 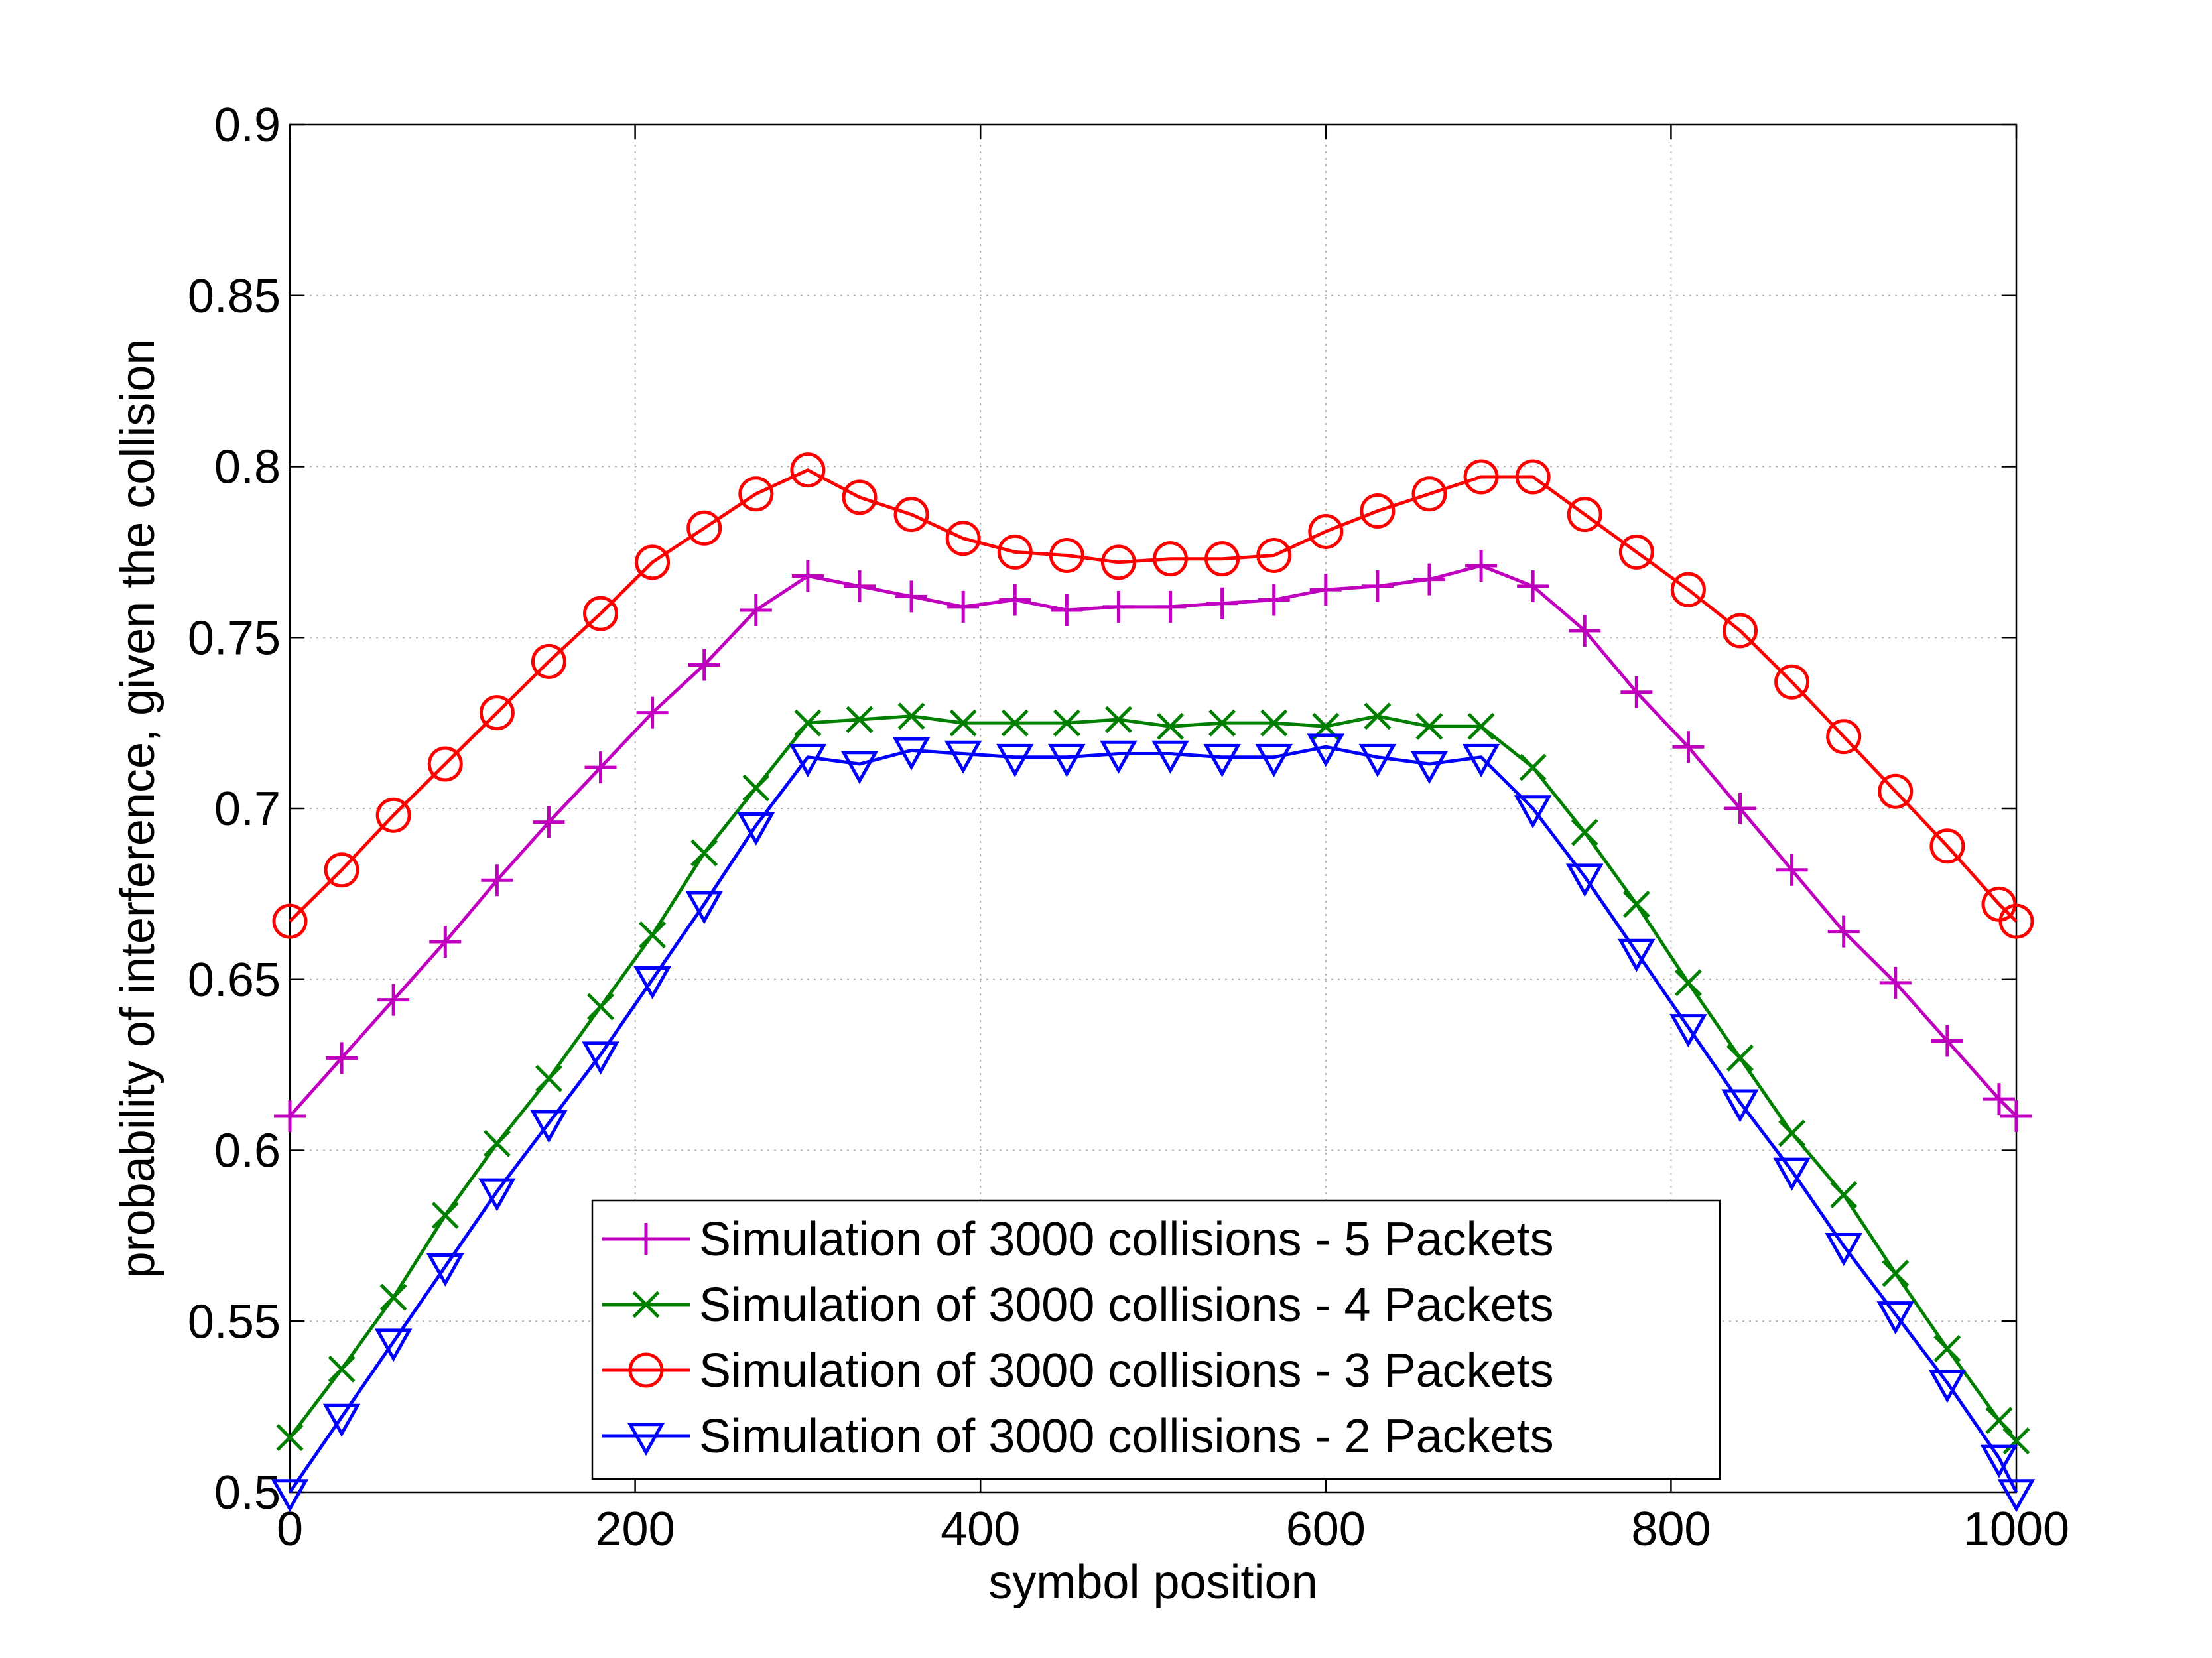 What do you see at coordinates (235, 296) in the screenshot?
I see `y-tick-label: 0.85` at bounding box center [235, 296].